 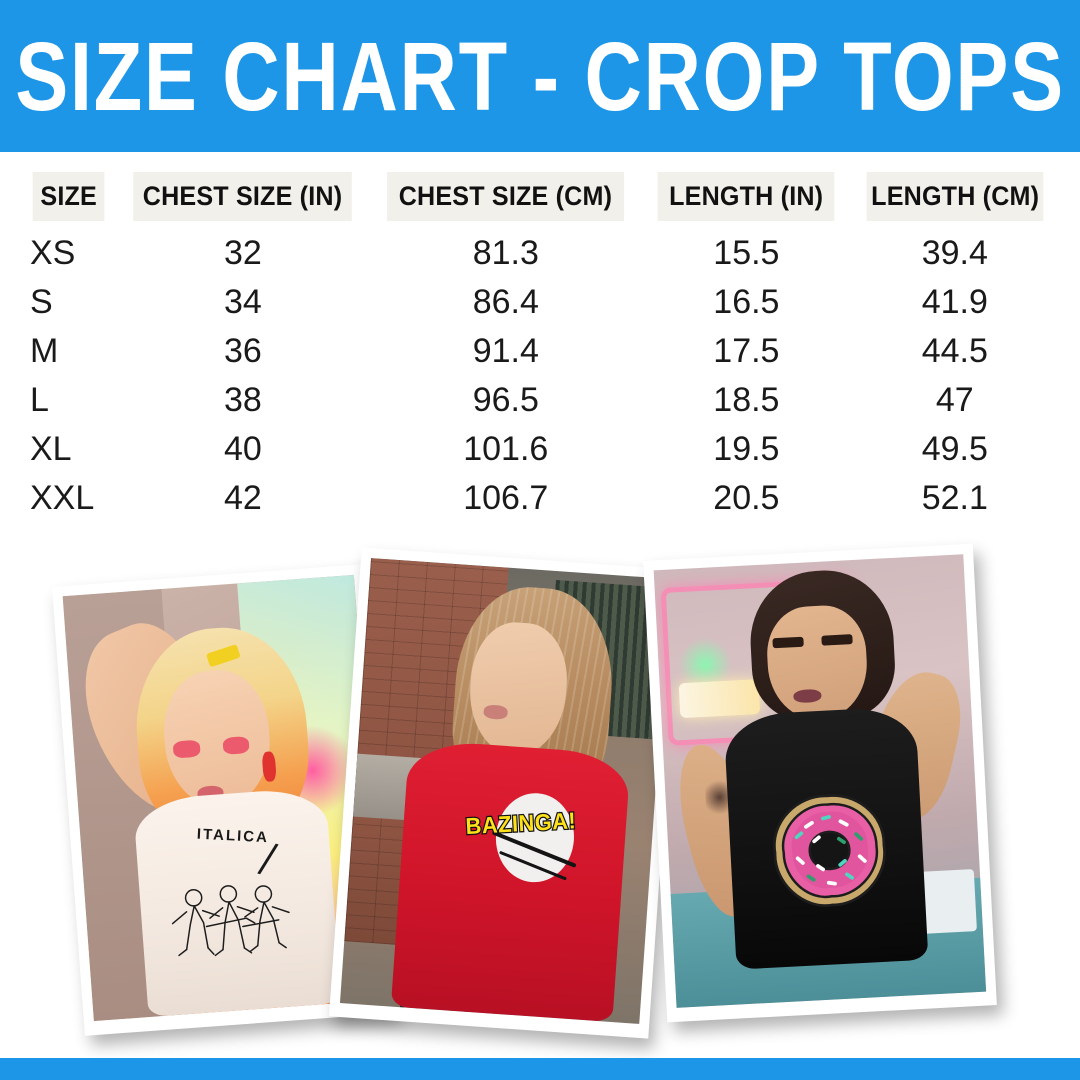 I want to click on cell-chest-in: 42, so click(x=242, y=498).